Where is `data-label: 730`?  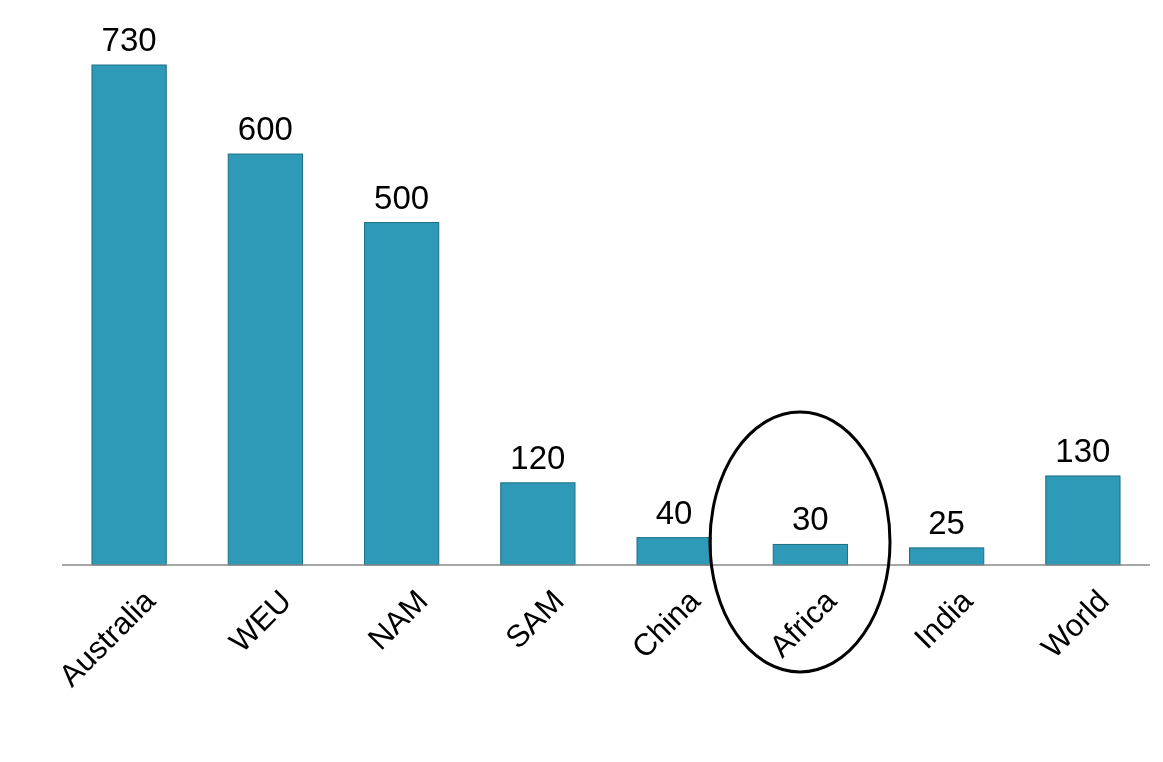
data-label: 730 is located at coordinates (129, 39).